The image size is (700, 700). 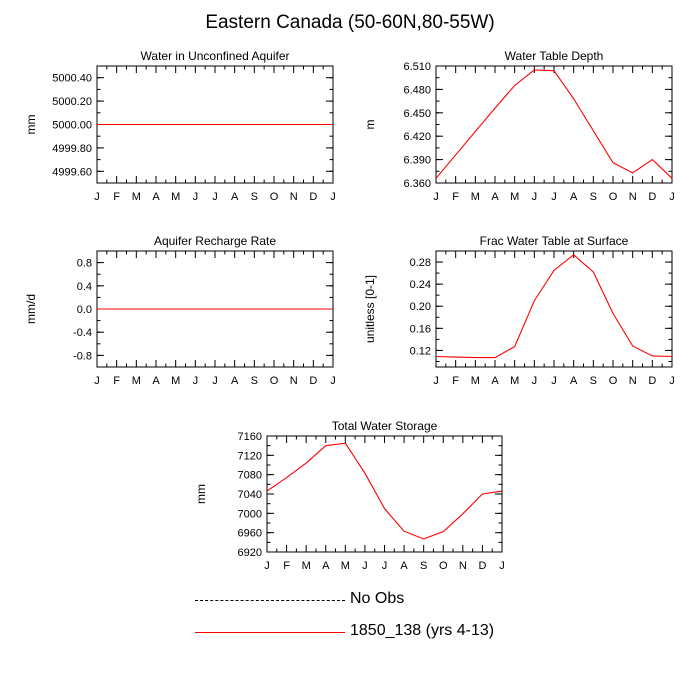 What do you see at coordinates (250, 476) in the screenshot?
I see `y-tick-label: 7080` at bounding box center [250, 476].